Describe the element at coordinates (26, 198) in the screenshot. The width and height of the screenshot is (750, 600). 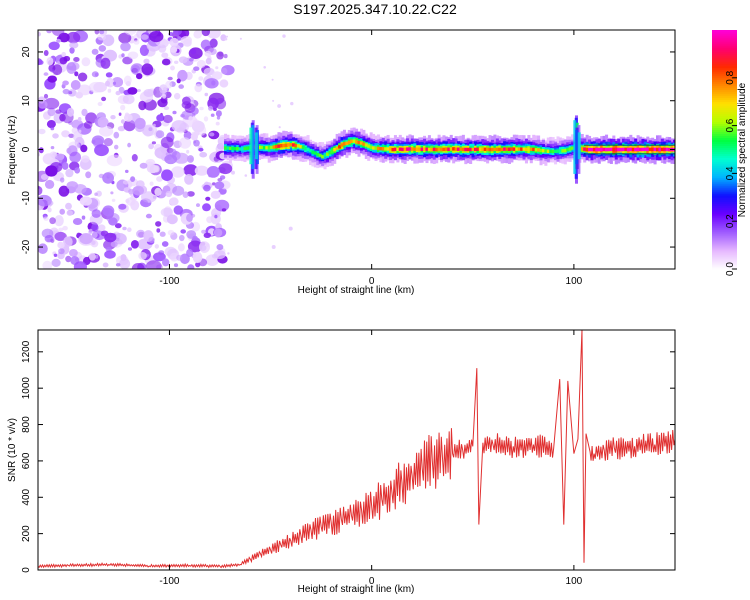
I see `y-tick-label: -10` at that location.